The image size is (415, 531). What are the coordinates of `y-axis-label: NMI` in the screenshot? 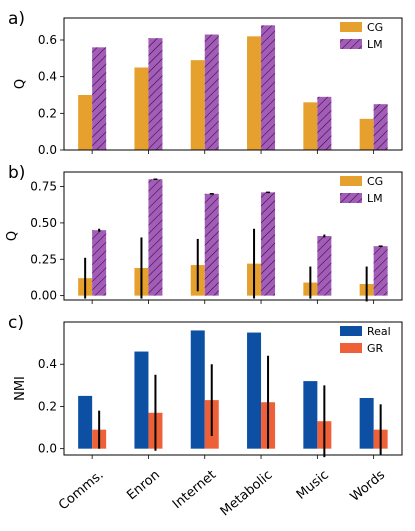 It's located at (20, 388).